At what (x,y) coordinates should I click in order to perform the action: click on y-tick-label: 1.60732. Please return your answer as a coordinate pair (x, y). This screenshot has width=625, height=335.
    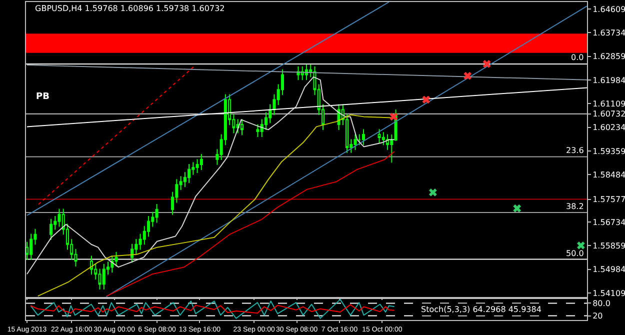
    Looking at the image, I should click on (608, 114).